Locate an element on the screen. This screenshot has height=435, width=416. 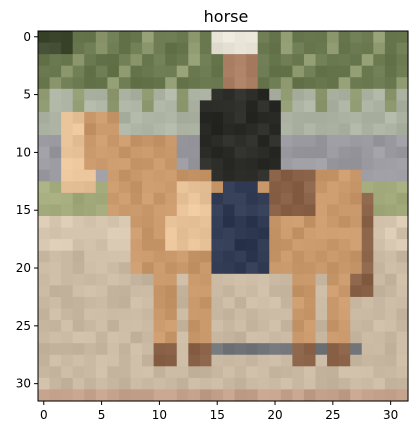
y-tick-label: 15 is located at coordinates (23, 210).